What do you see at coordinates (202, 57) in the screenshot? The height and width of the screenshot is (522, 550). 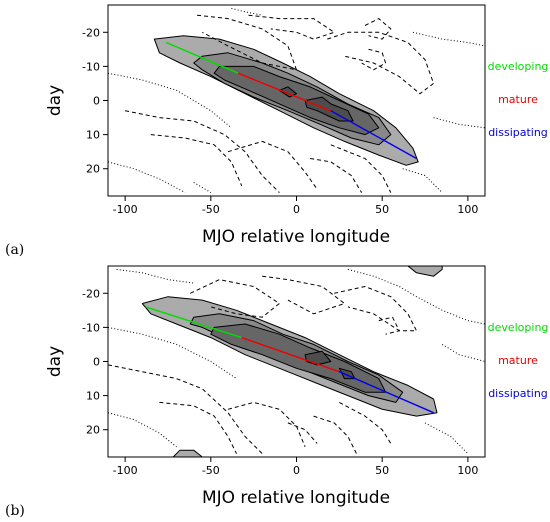 I see `panel-a-phase-line-developing` at bounding box center [202, 57].